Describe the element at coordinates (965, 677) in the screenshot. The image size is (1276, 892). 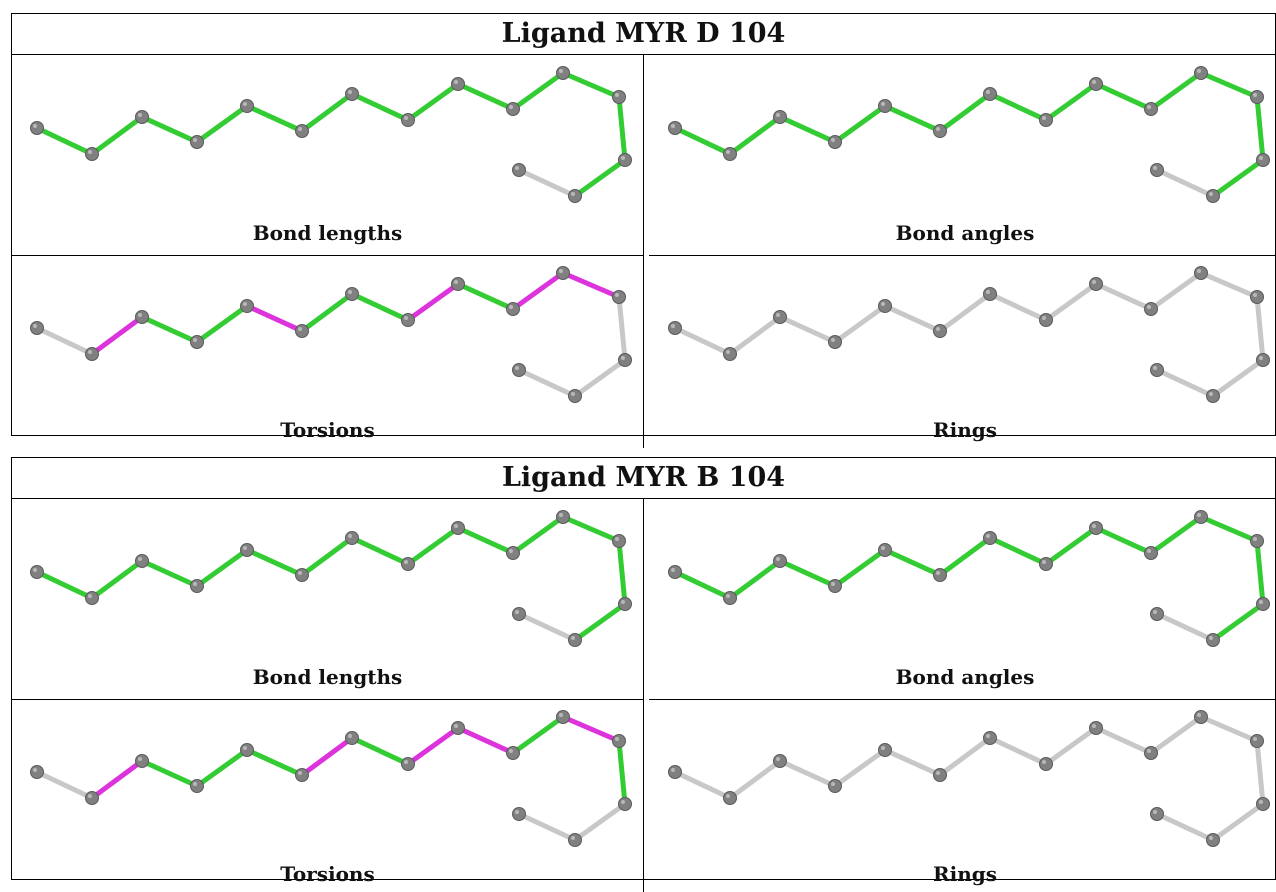
I see `panel-caption: Bond angles` at that location.